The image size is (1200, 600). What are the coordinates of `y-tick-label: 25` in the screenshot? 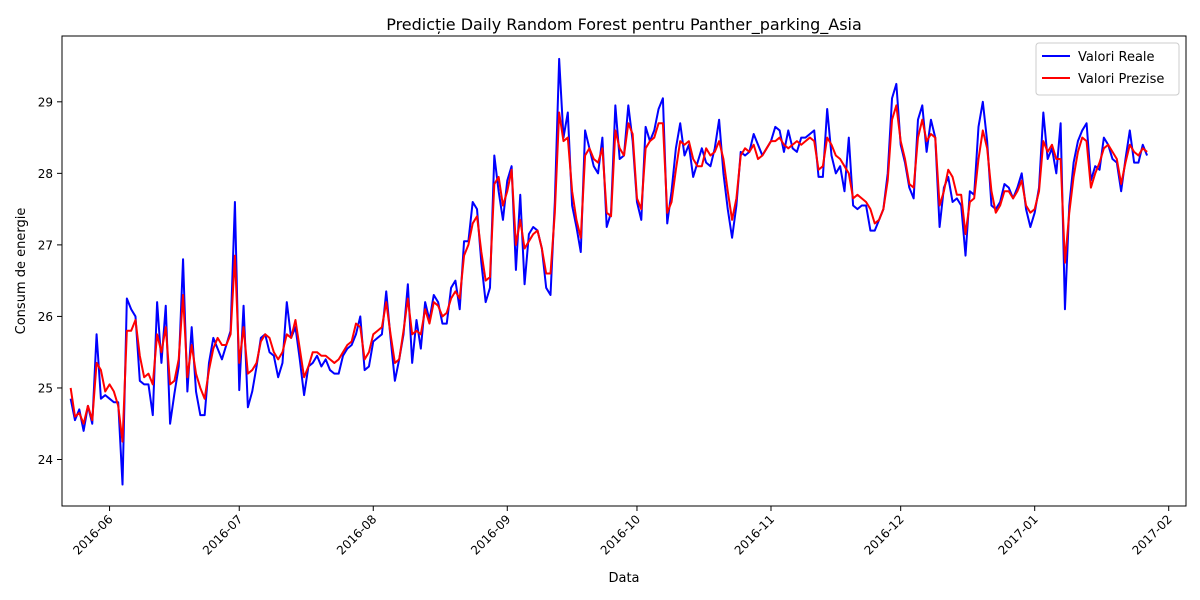 It's located at (45, 388).